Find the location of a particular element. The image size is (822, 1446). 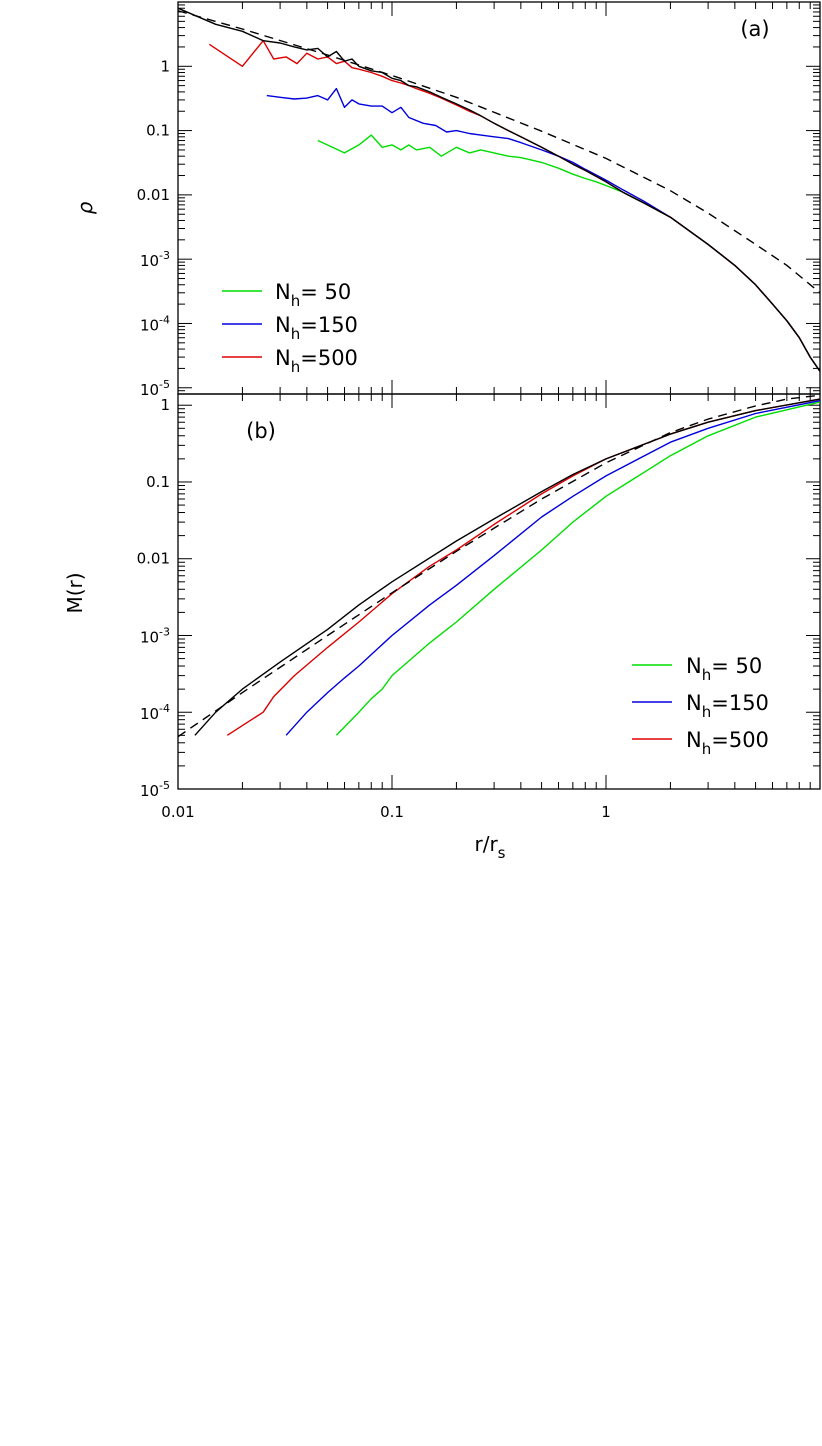

x-tick-label: 1 is located at coordinates (606, 812).